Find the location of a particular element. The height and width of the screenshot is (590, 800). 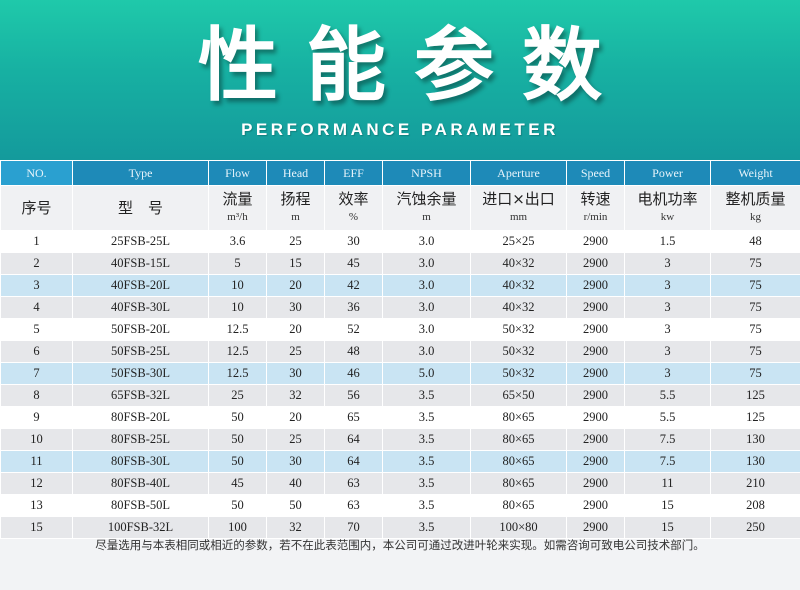

page-title: 性能参数 is located at coordinates (414, 65).